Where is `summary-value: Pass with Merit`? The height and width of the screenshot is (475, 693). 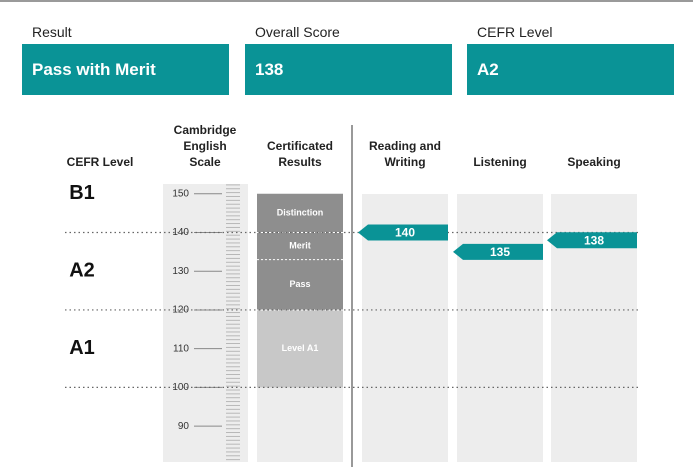 summary-value: Pass with Merit is located at coordinates (125, 69).